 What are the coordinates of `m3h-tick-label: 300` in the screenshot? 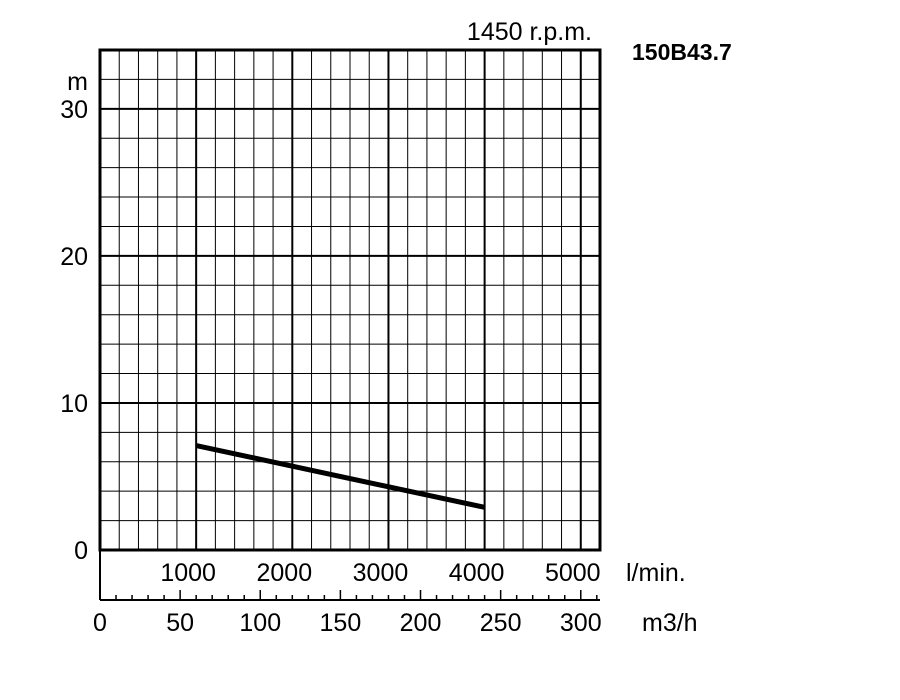 It's located at (581, 623).